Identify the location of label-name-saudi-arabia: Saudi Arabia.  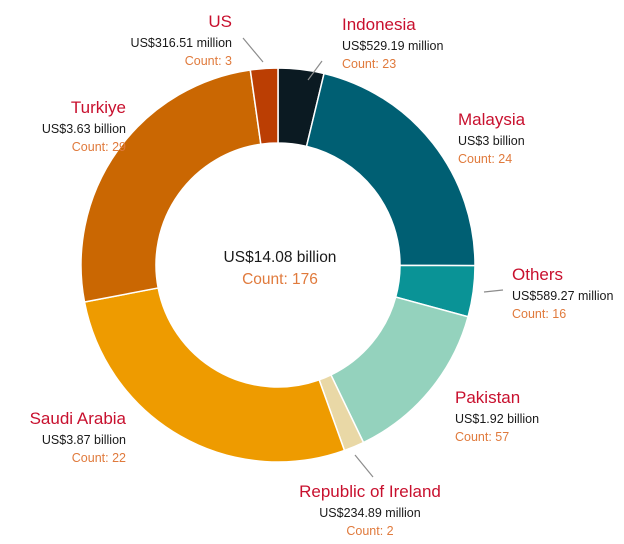
(78, 418).